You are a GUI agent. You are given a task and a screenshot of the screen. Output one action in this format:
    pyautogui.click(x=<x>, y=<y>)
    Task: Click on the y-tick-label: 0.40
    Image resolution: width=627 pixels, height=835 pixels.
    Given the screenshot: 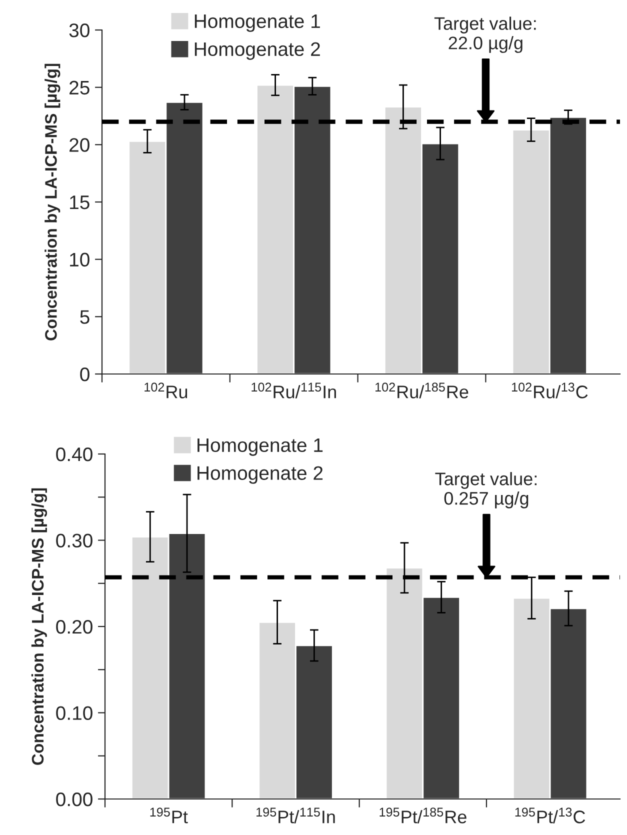 What is the action you would take?
    pyautogui.click(x=74, y=454)
    